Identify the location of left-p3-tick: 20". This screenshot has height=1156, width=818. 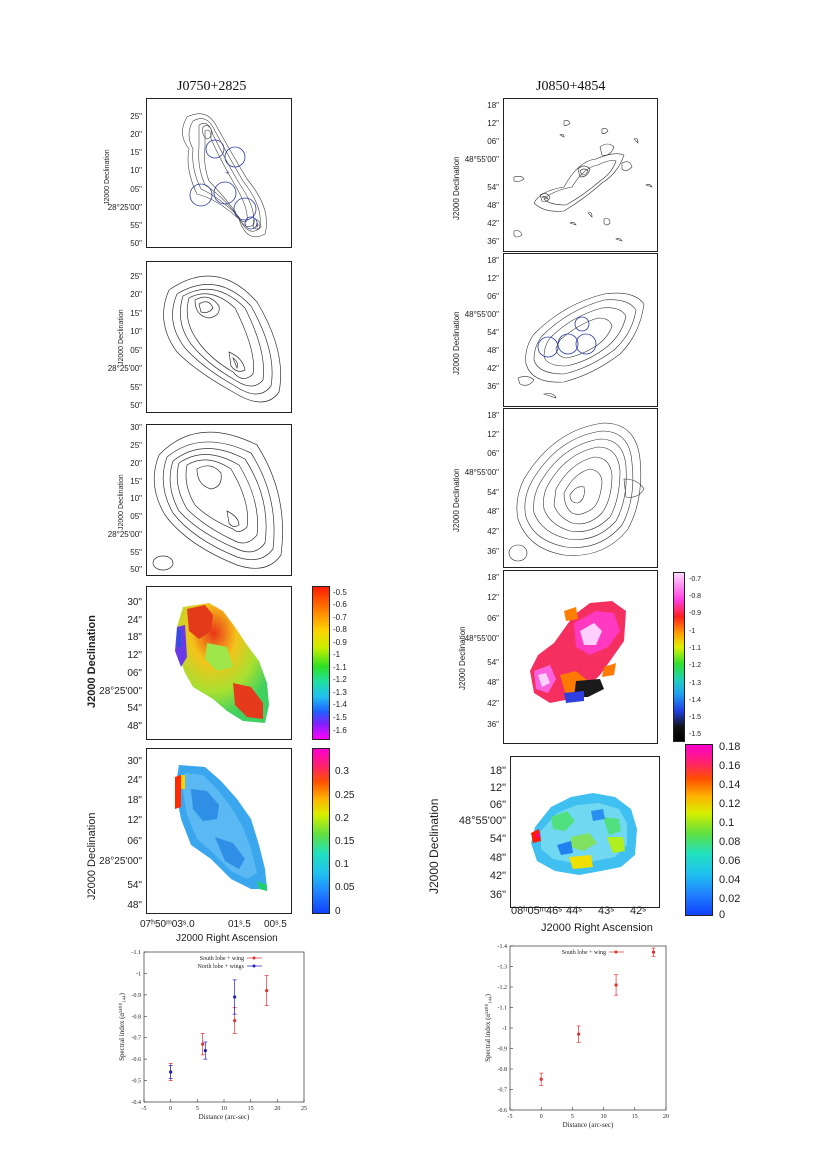
(136, 463).